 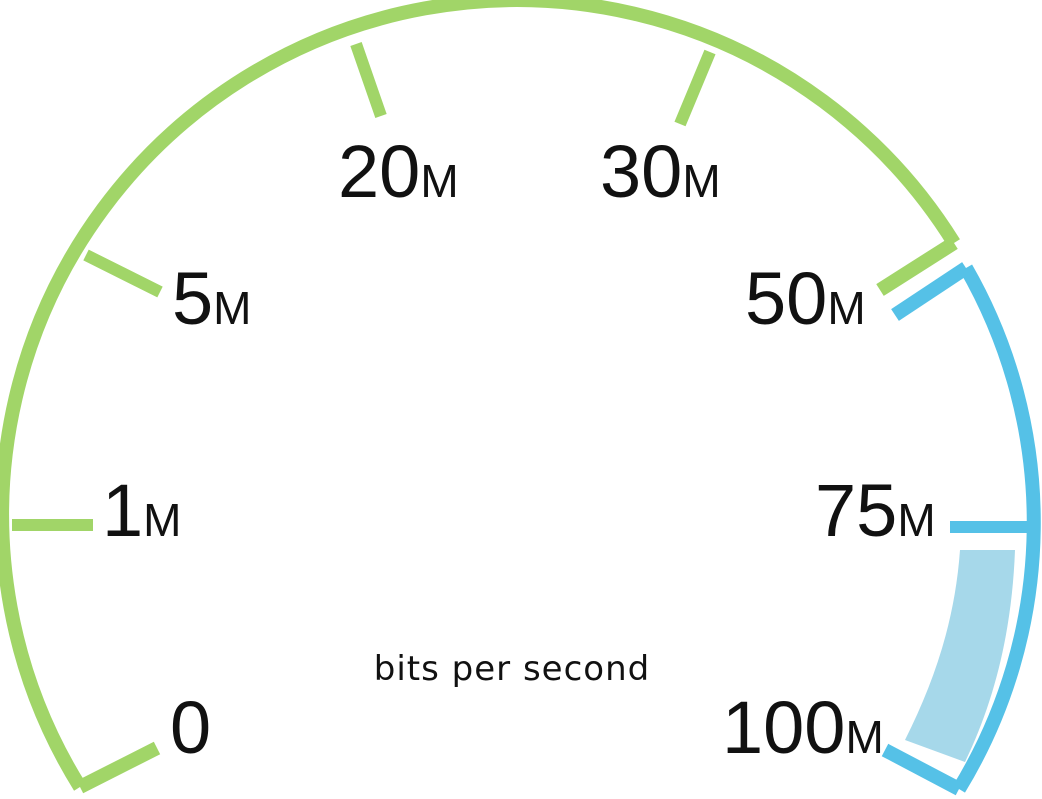 I want to click on high-arc-end-cap, so click(x=922, y=769).